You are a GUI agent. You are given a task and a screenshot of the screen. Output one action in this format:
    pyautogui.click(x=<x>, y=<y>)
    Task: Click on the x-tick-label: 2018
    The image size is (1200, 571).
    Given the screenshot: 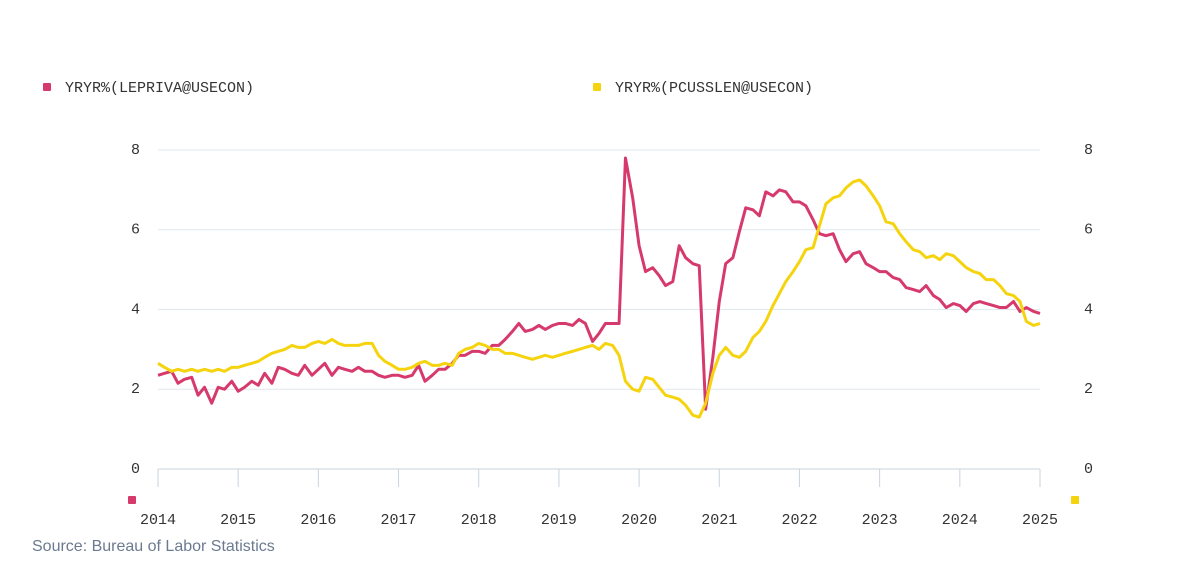 What is the action you would take?
    pyautogui.click(x=479, y=520)
    